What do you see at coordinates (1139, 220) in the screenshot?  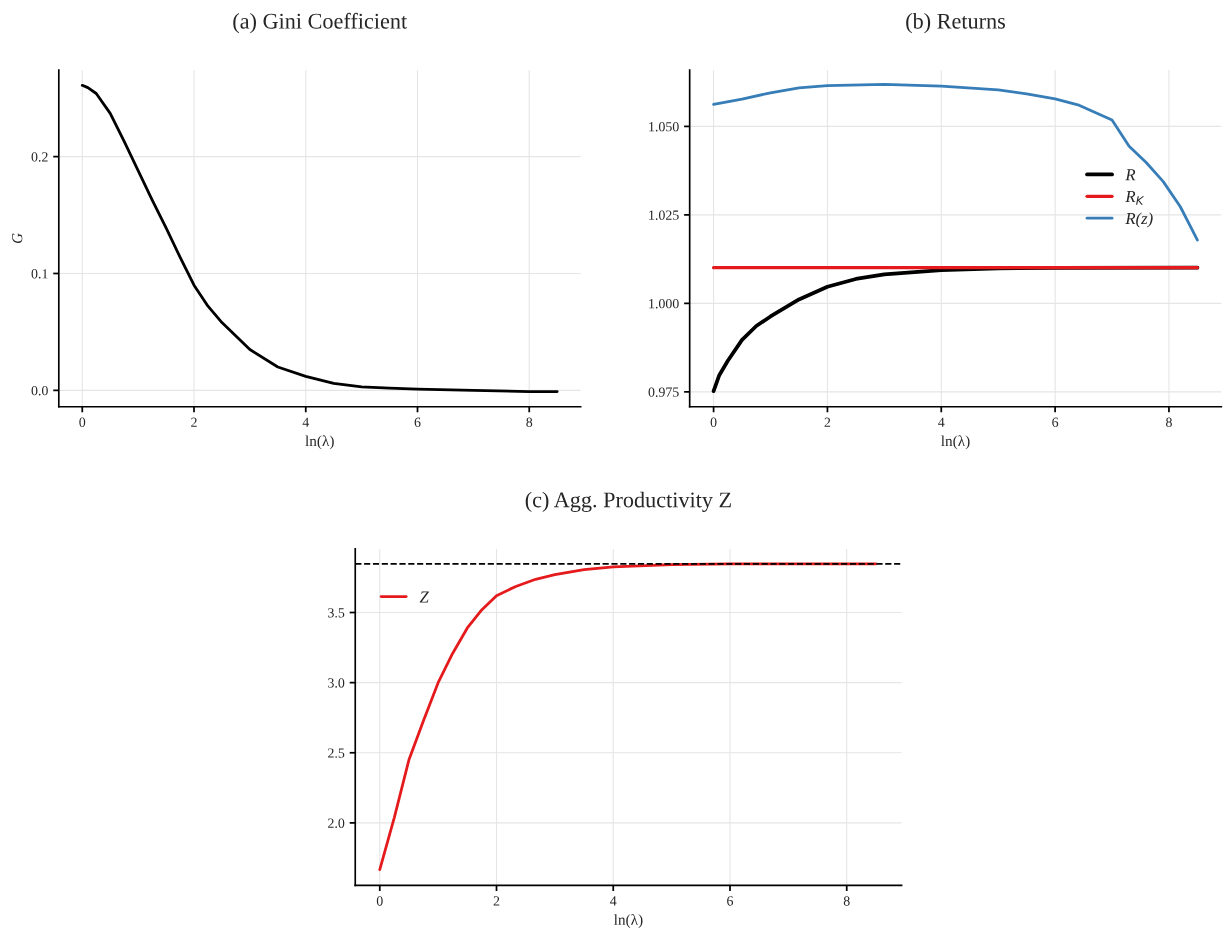 I see `legend-label: R(z)` at bounding box center [1139, 220].